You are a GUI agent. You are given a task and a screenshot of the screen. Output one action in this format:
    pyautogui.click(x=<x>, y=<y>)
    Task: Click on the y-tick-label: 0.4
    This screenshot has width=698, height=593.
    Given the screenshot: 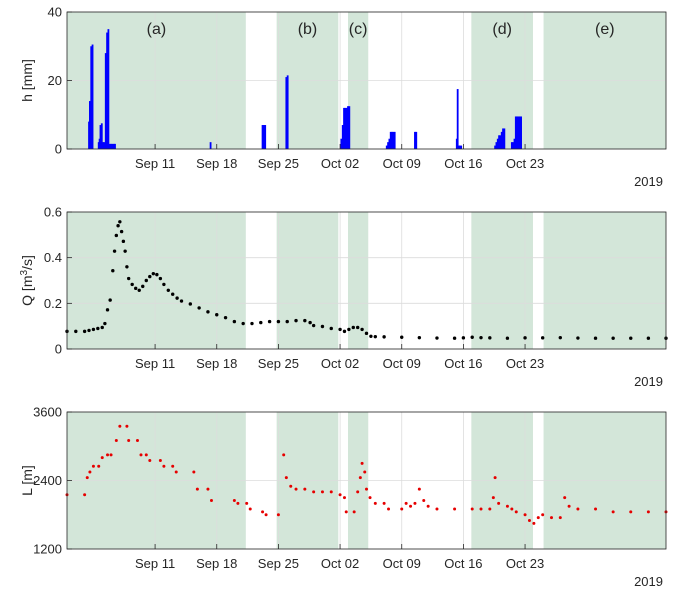 What is the action you would take?
    pyautogui.click(x=53, y=257)
    